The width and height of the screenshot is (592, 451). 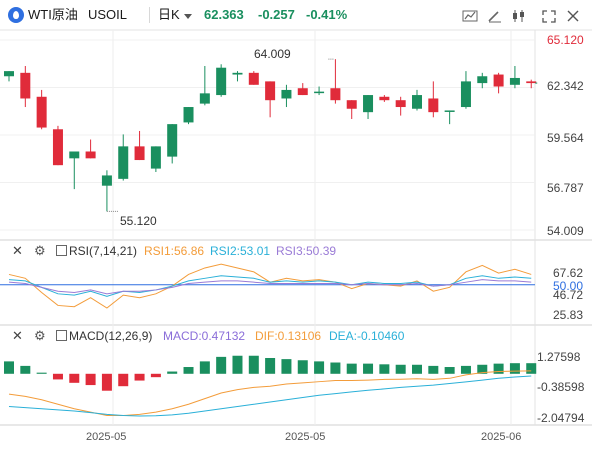 What do you see at coordinates (501, 437) in the screenshot?
I see `x-axis-label: 2025-06` at bounding box center [501, 437].